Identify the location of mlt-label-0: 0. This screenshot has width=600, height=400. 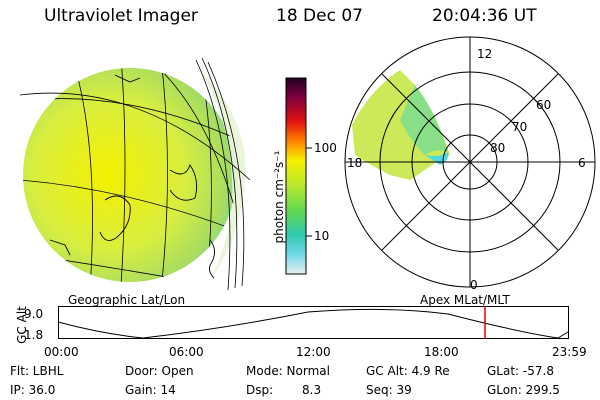
(474, 285).